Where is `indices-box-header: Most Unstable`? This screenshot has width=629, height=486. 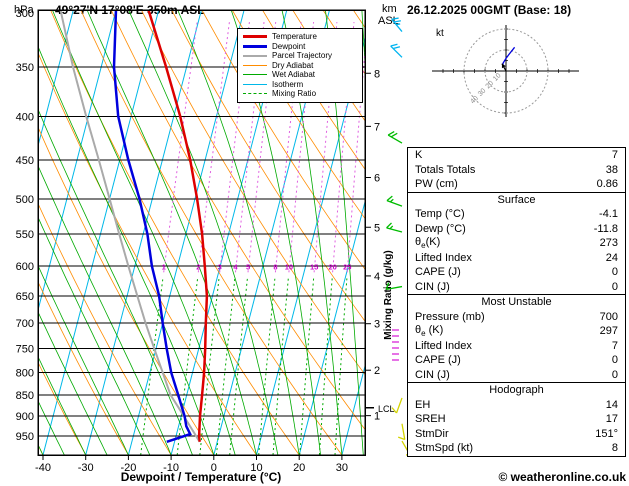
indices-box-header: Most Unstable is located at coordinates (516, 302).